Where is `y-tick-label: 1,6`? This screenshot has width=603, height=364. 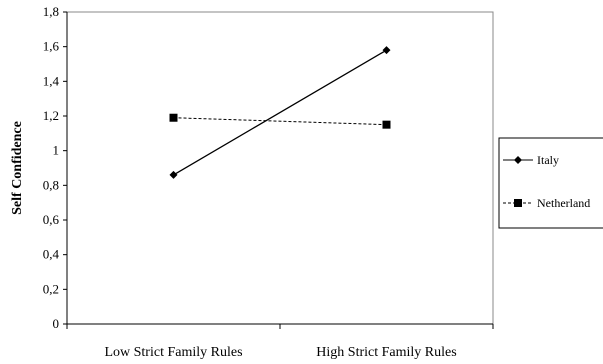
y-tick-label: 1,6 is located at coordinates (51, 46).